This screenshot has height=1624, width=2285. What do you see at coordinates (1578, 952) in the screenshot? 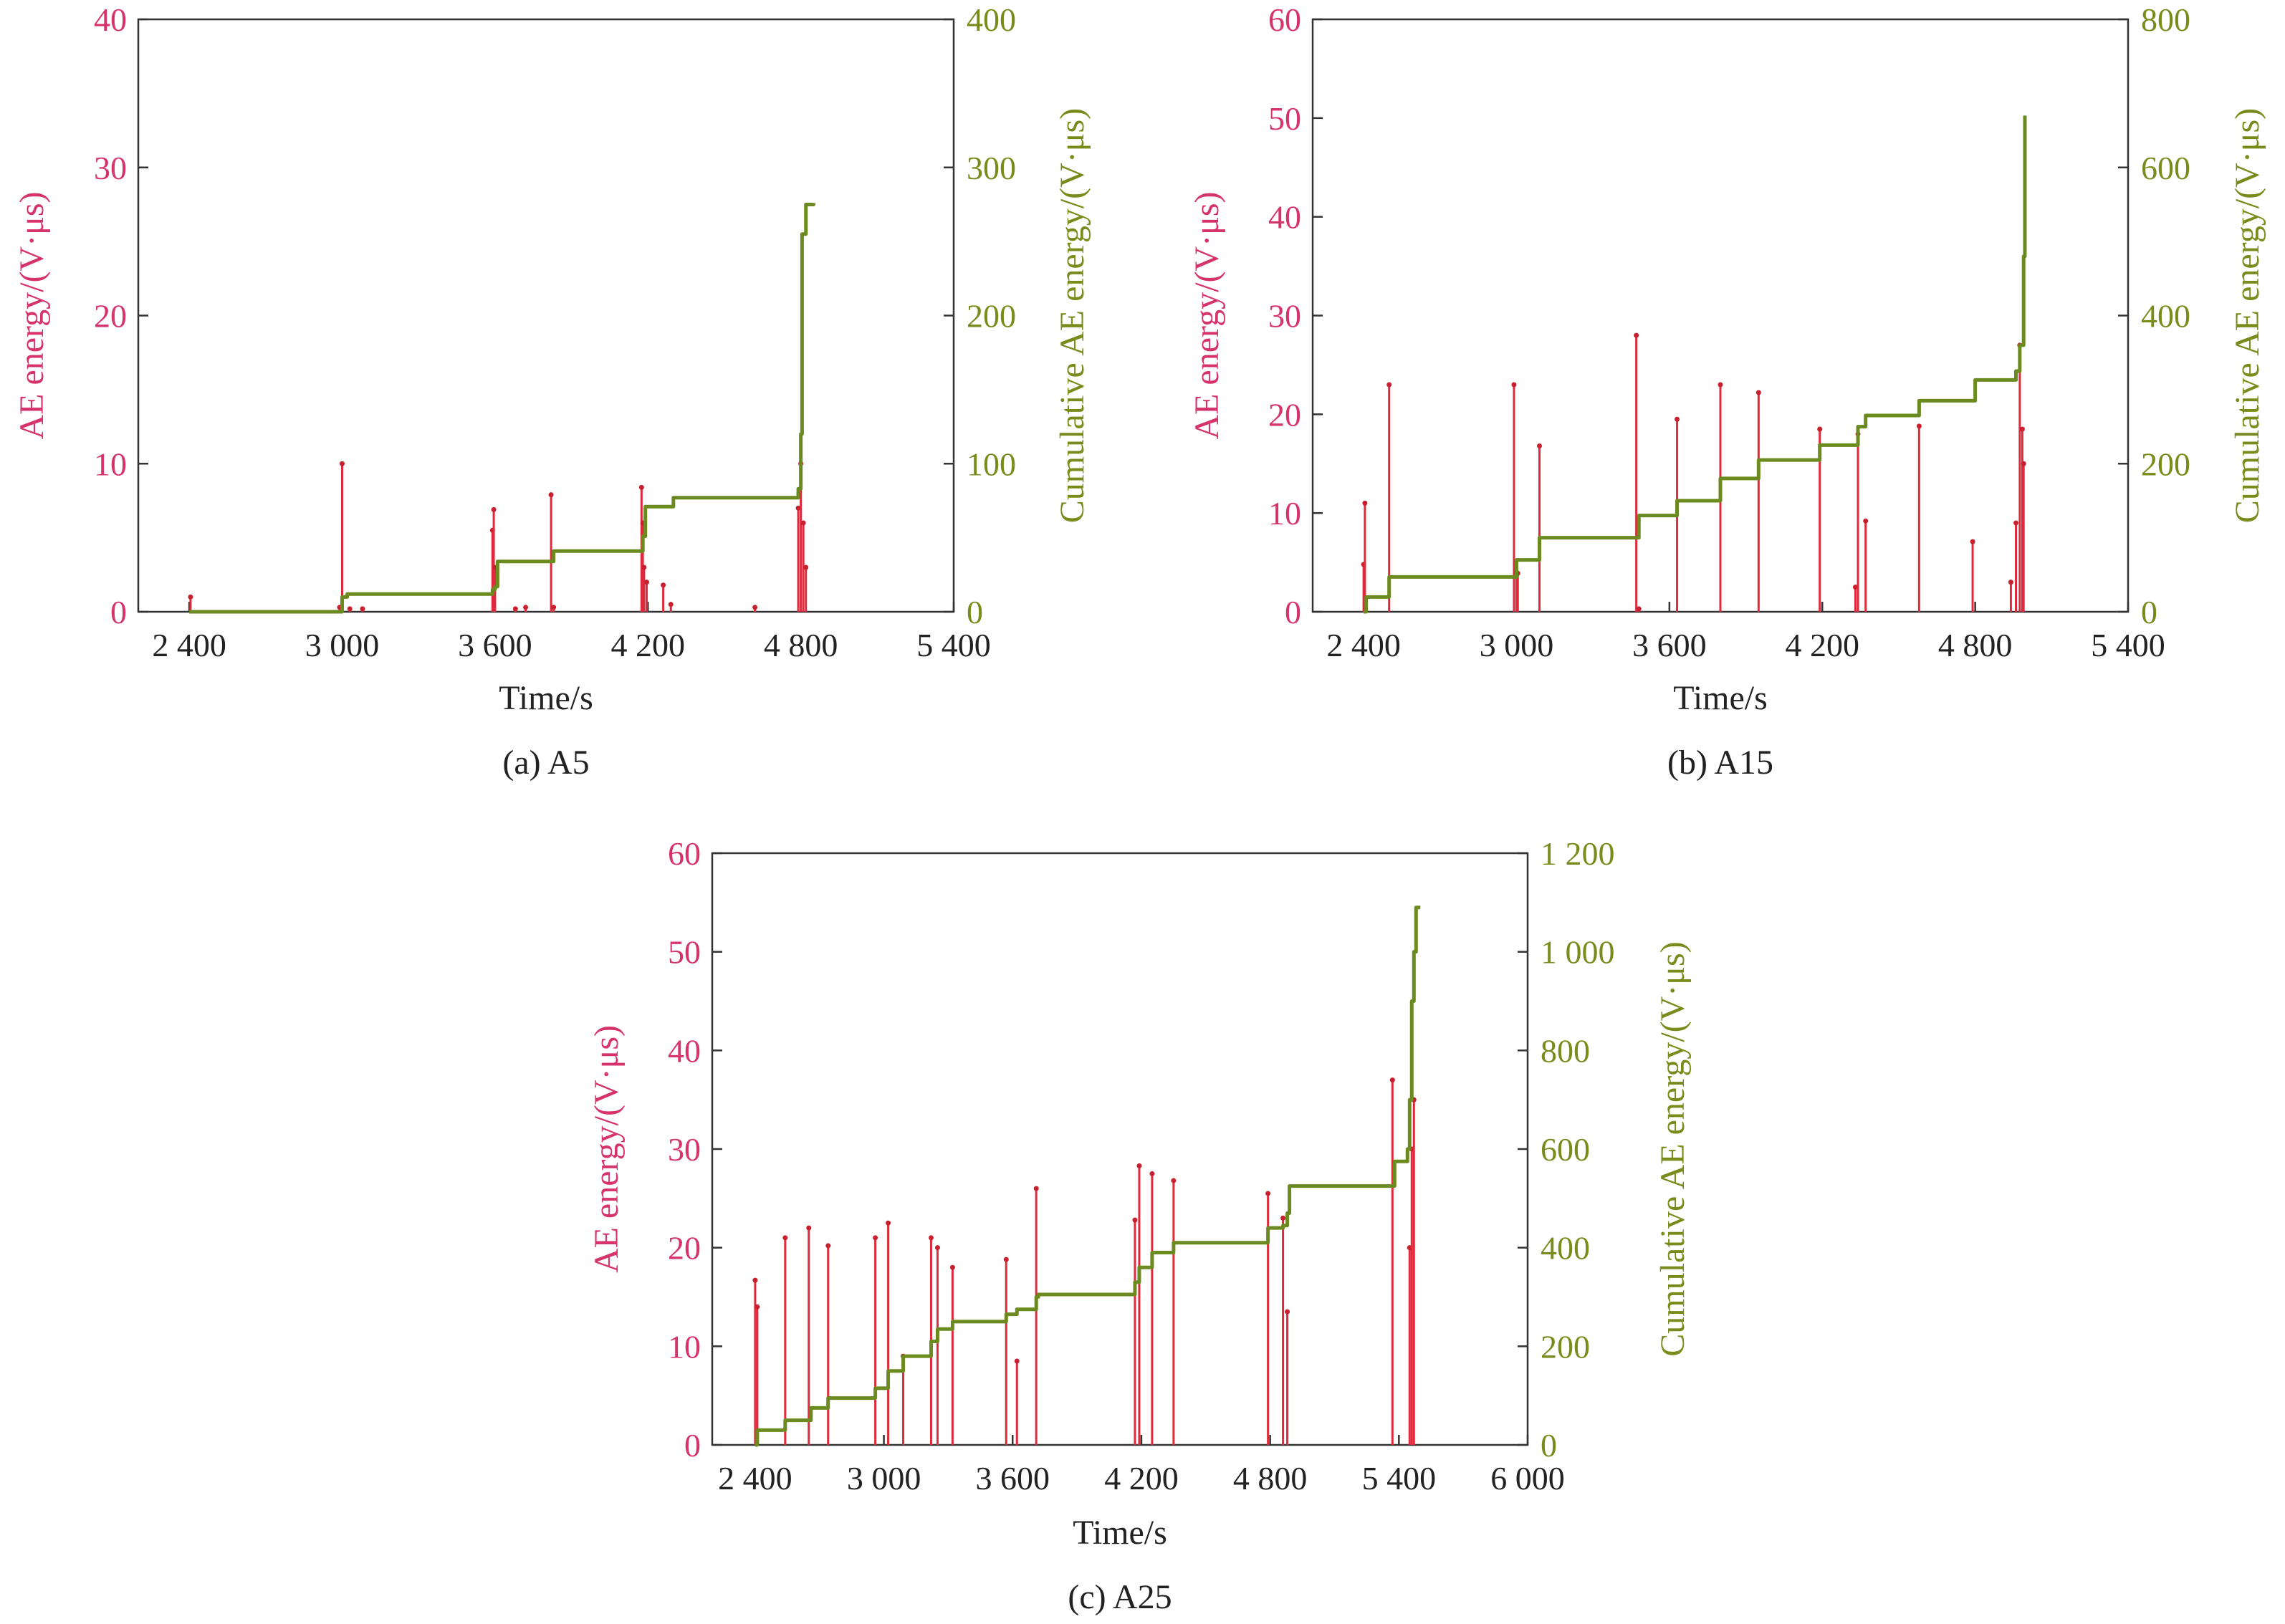
I see `y-right-tick-label: 1 000` at bounding box center [1578, 952].